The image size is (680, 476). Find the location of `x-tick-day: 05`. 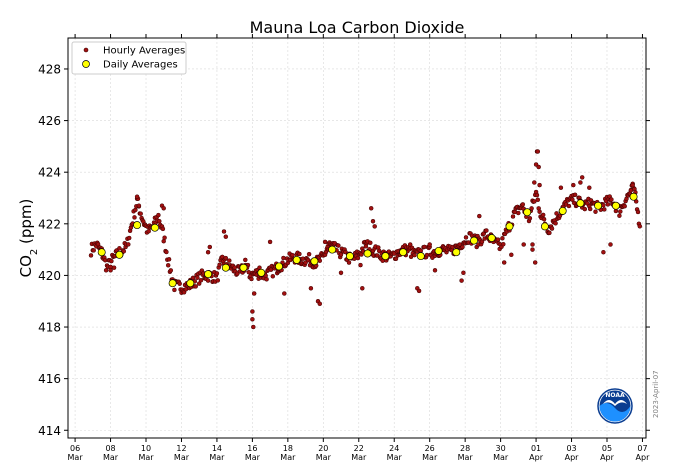

x-tick-day: 05 is located at coordinates (607, 448).